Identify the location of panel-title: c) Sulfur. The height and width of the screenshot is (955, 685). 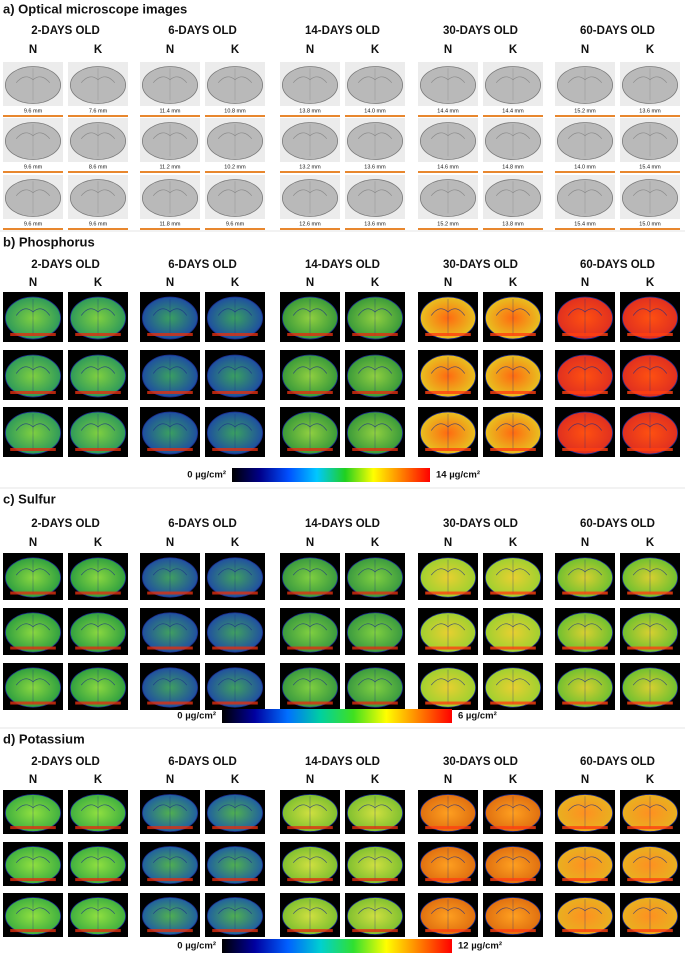
(29, 498).